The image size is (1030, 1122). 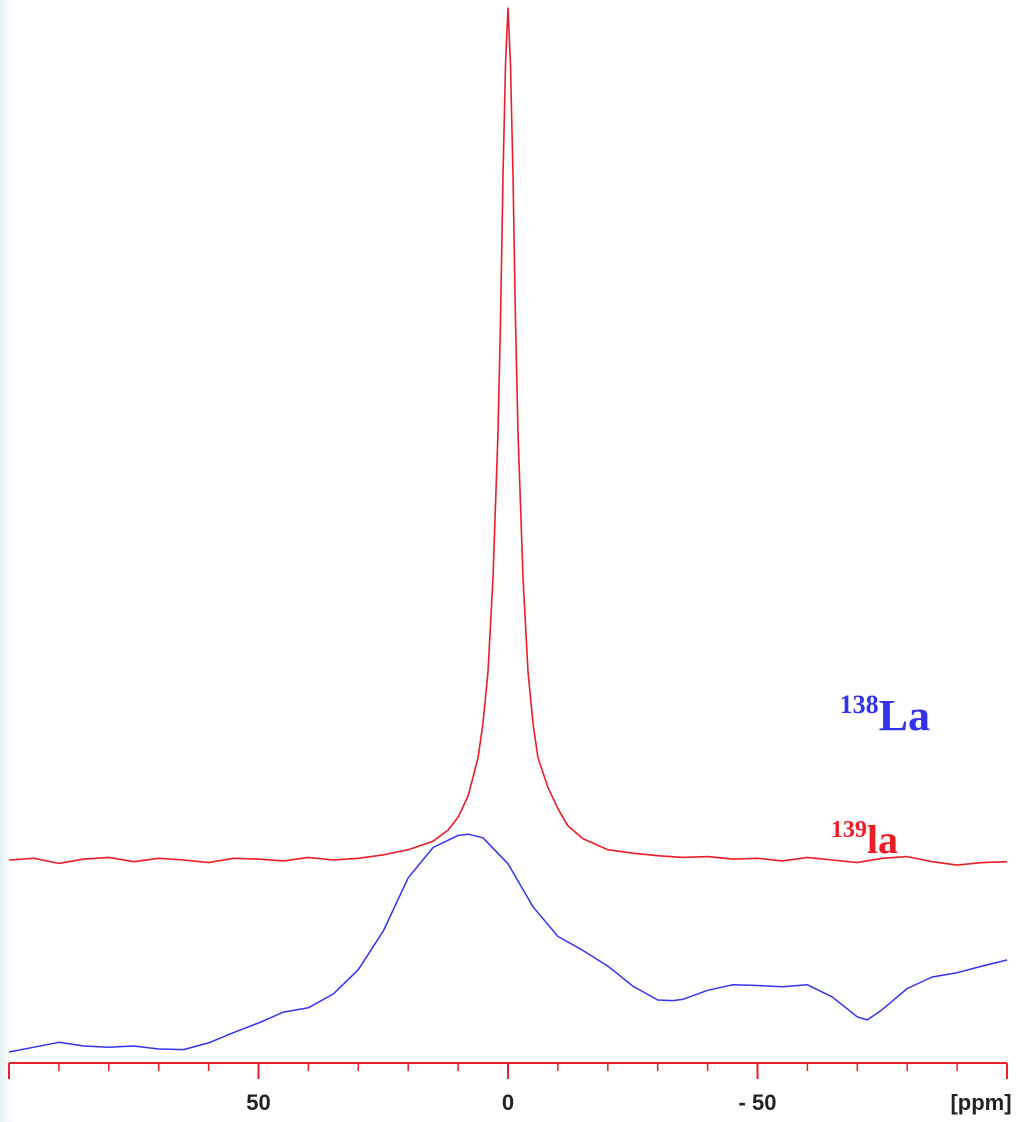 I want to click on x-tick-label: 50, so click(x=258, y=1102).